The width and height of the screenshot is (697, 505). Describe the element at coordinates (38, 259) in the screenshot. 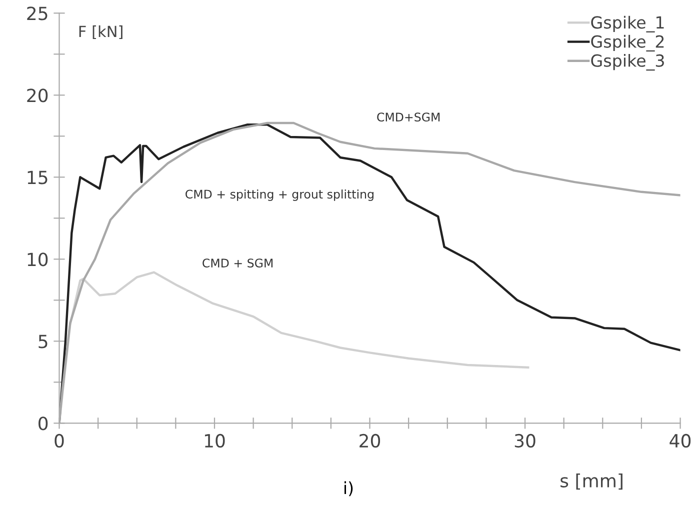

I see `y-tick-label: 10` at that location.